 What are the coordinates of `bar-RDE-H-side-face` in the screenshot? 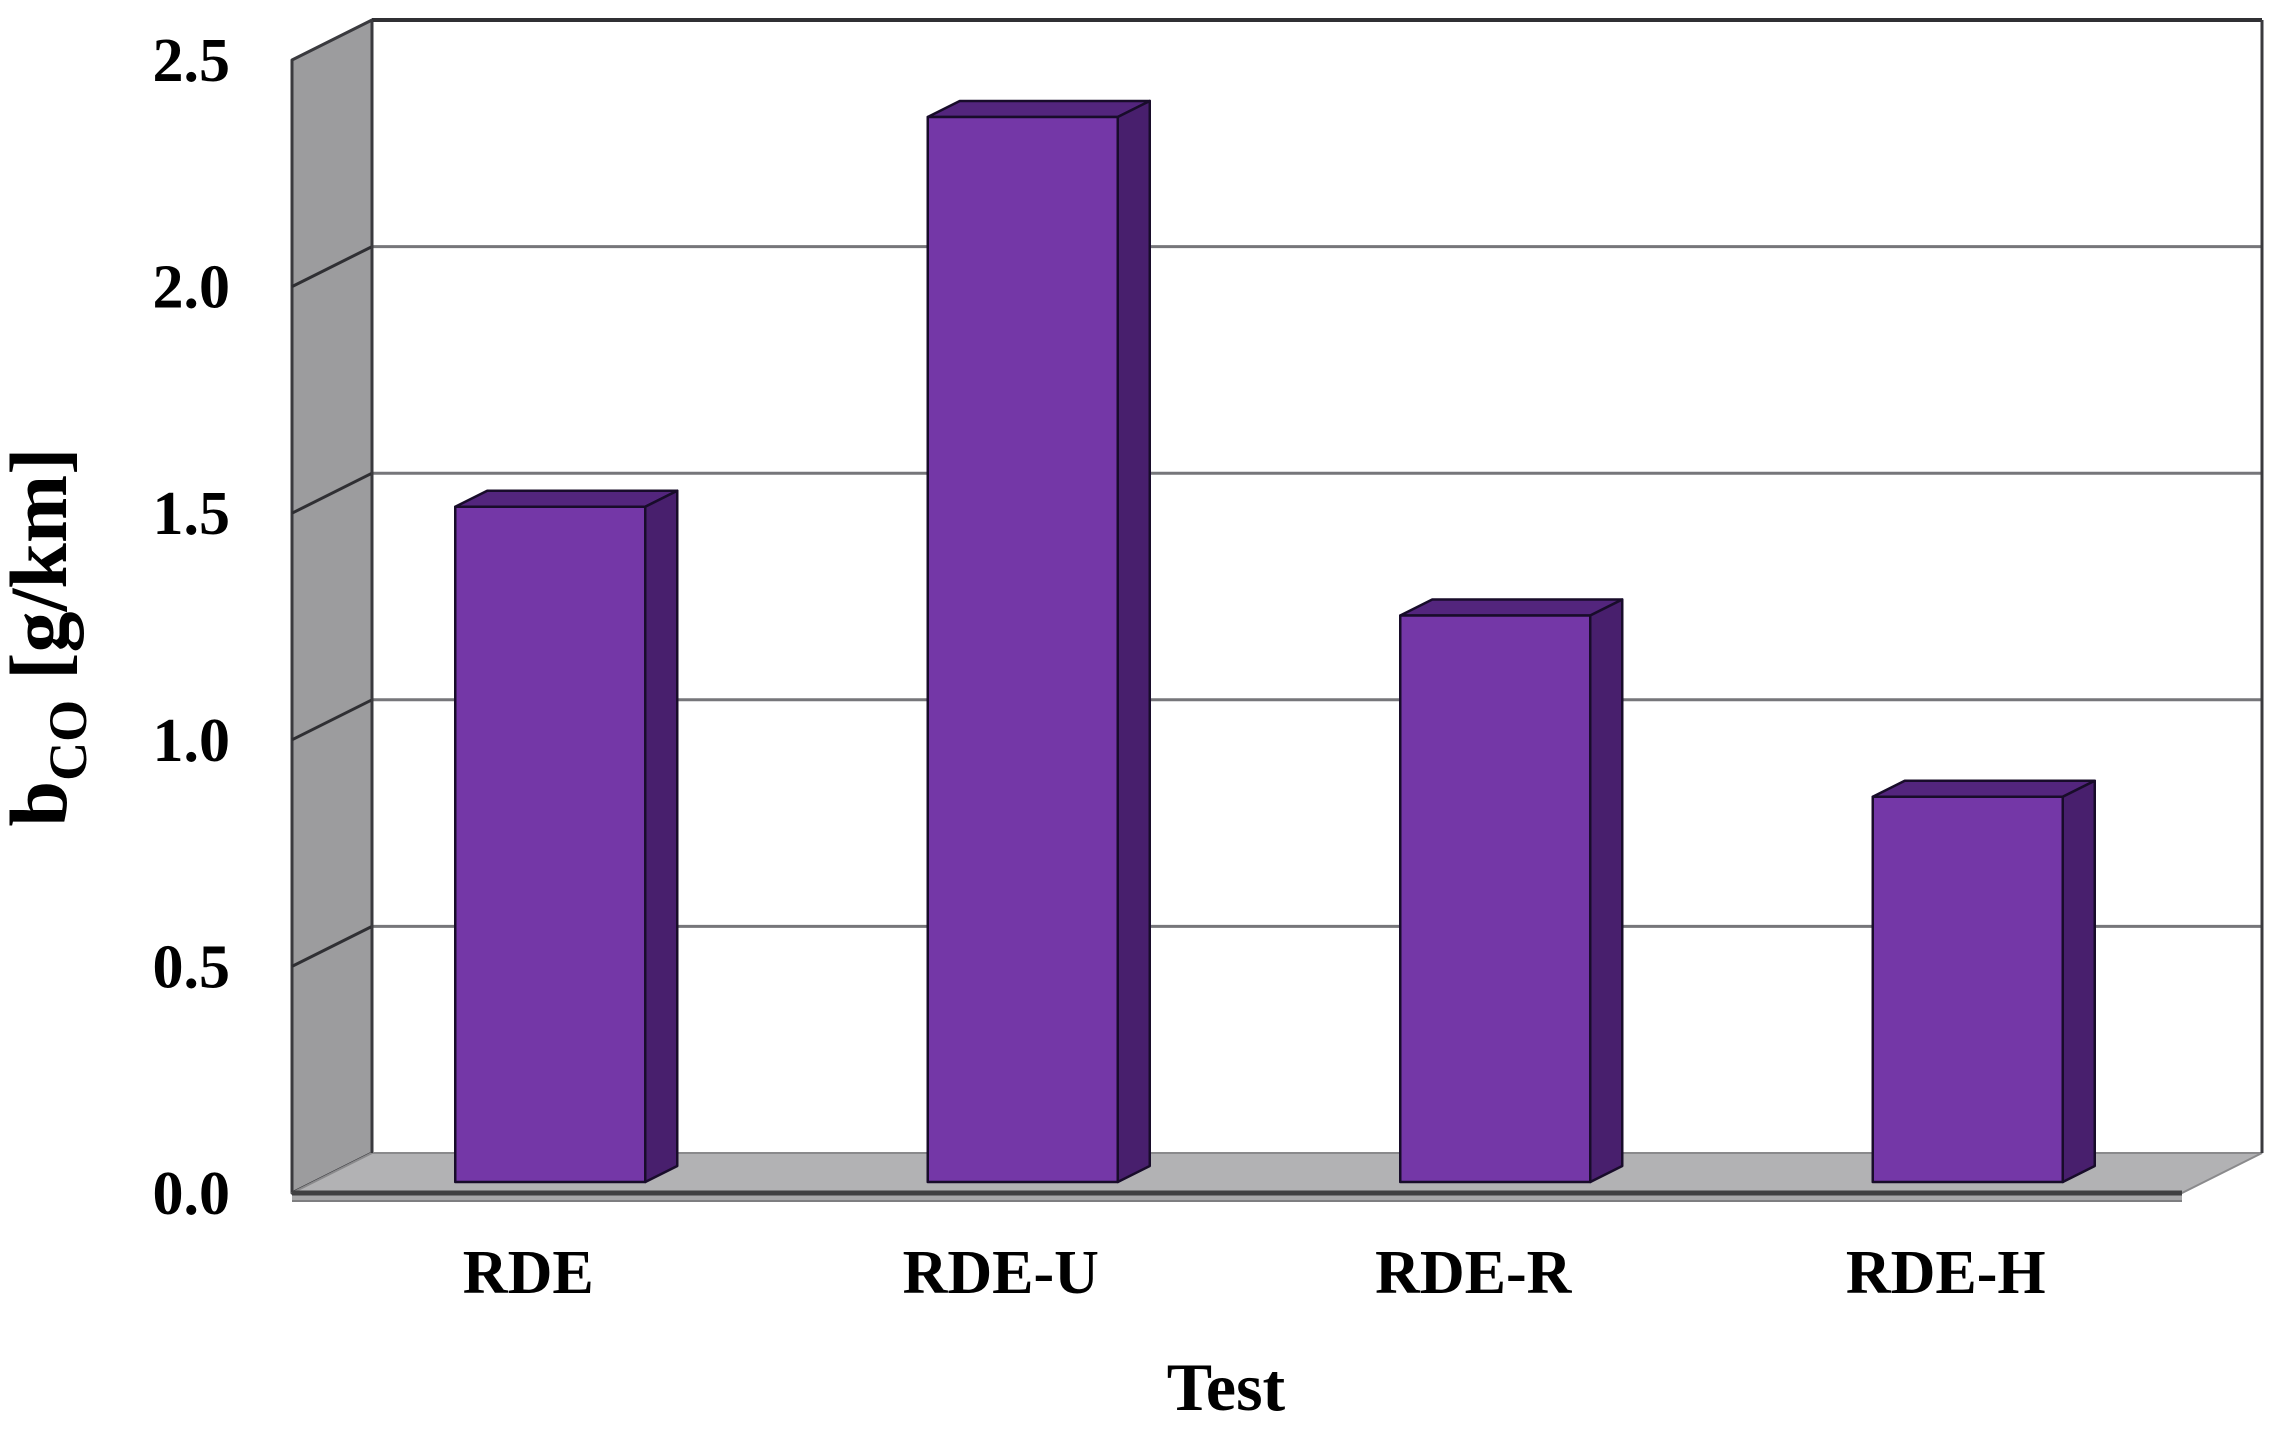 It's located at (2078, 981).